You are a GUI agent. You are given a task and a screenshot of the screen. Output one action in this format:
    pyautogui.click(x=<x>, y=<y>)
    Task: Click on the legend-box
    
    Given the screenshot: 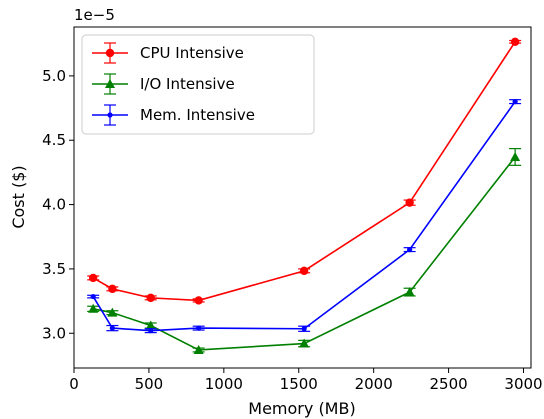 What is the action you would take?
    pyautogui.click(x=198, y=84)
    